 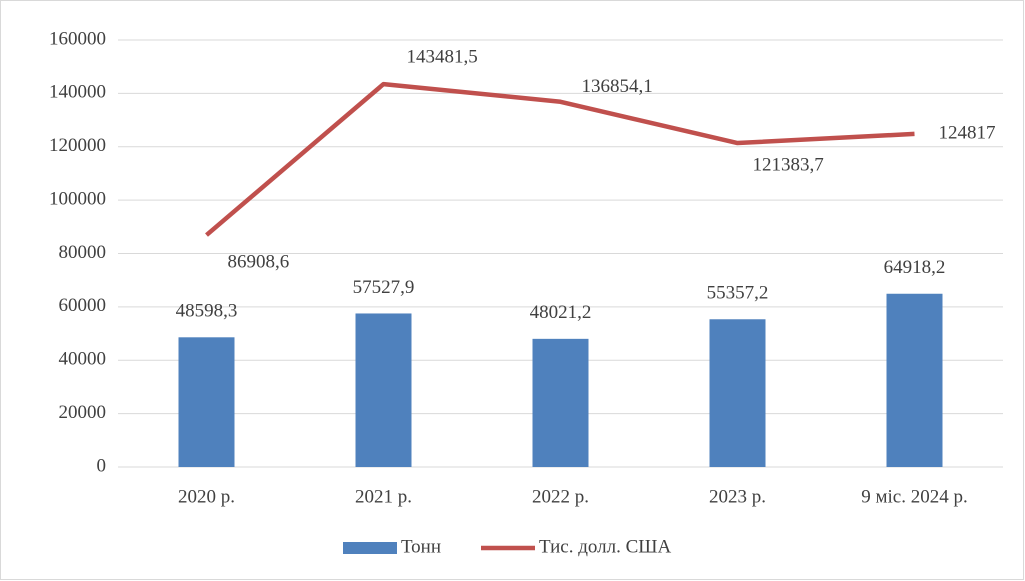 What do you see at coordinates (77, 92) in the screenshot?
I see `y-tick-label: 140000` at bounding box center [77, 92].